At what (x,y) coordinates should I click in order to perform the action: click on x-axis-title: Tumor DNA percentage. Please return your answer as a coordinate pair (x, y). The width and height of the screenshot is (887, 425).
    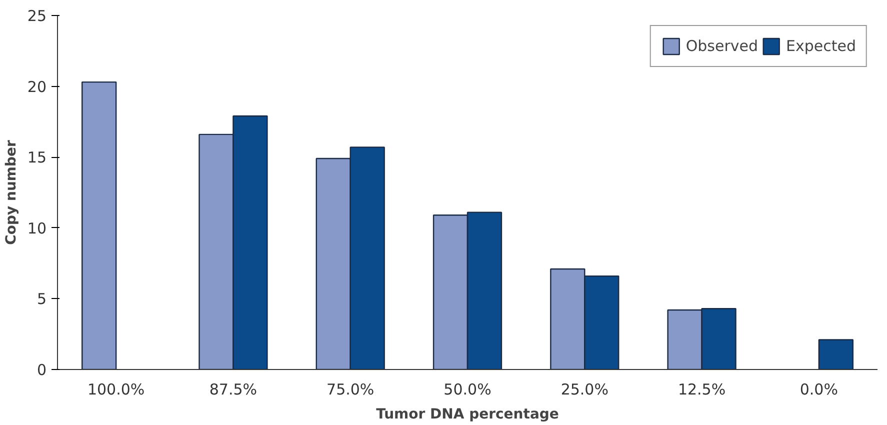
    Looking at the image, I should click on (467, 414).